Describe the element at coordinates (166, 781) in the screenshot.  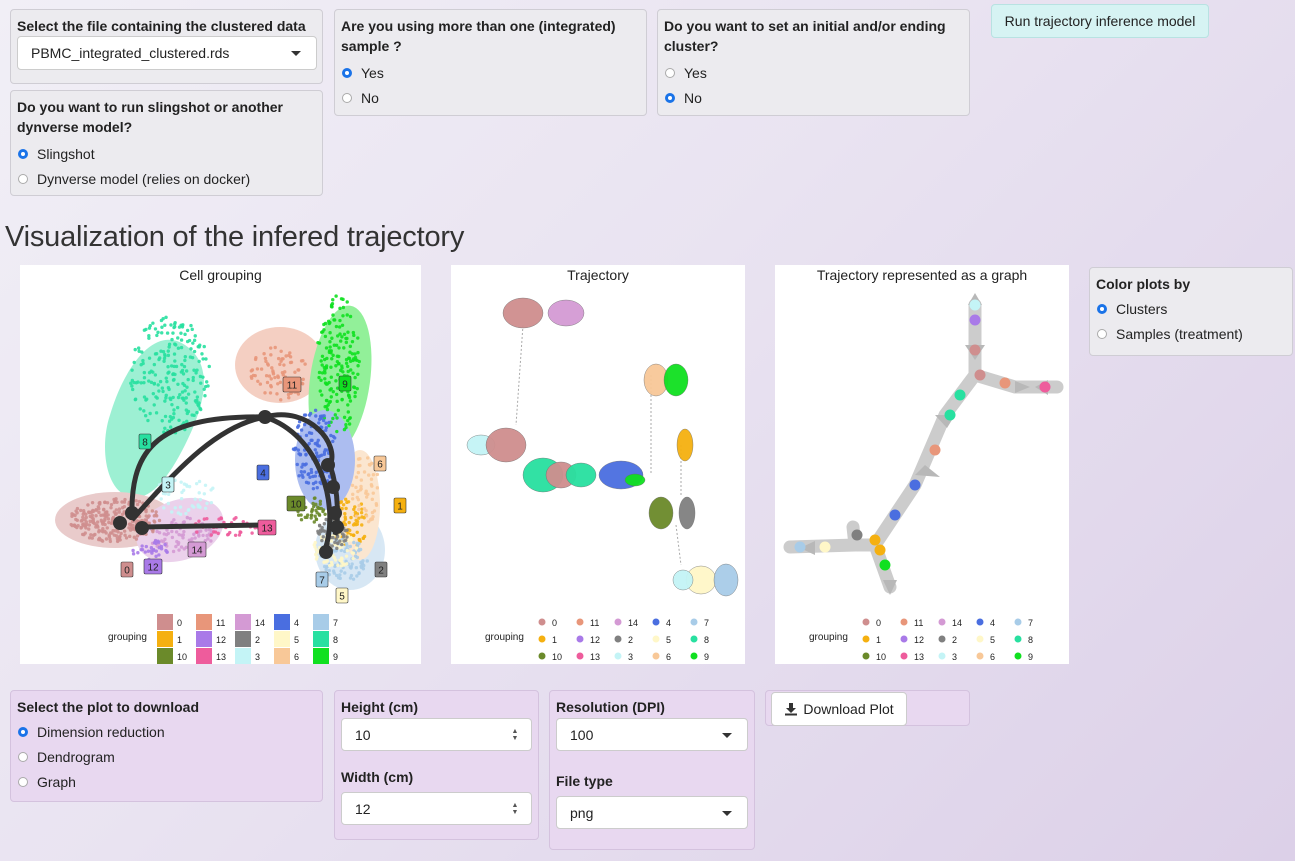
I see `download-graph-radio: Graph` at that location.